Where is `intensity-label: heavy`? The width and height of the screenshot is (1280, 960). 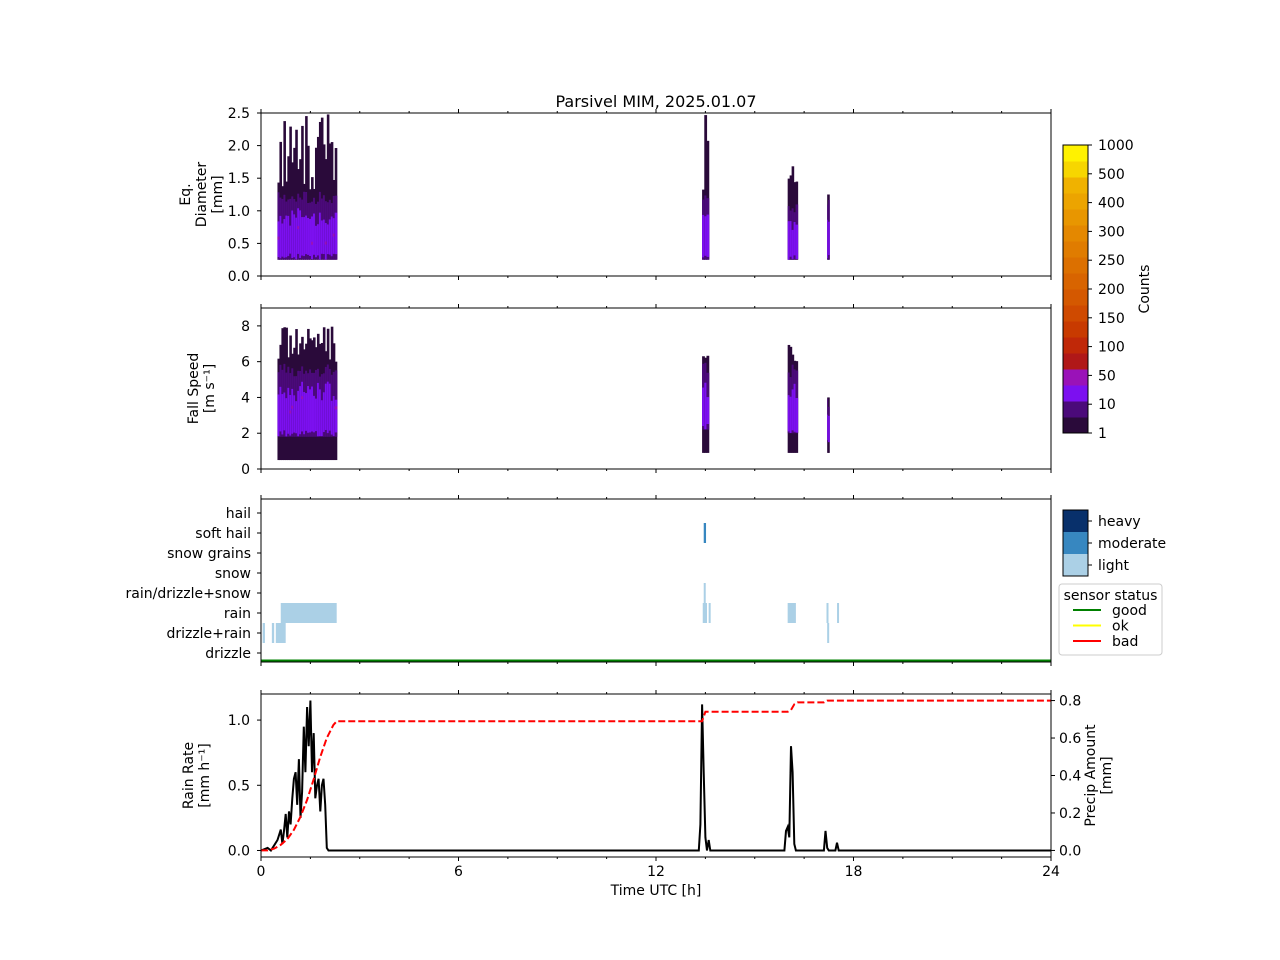 intensity-label: heavy is located at coordinates (1119, 522).